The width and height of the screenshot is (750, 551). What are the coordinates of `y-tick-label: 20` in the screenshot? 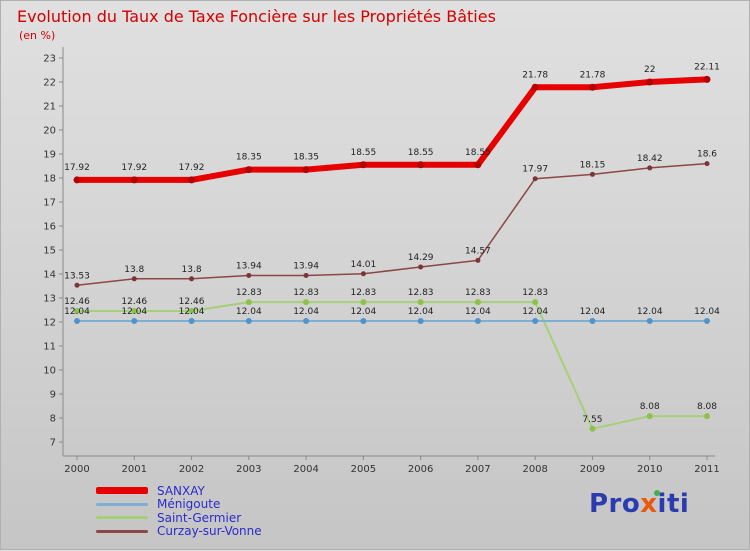 It's located at (49, 131).